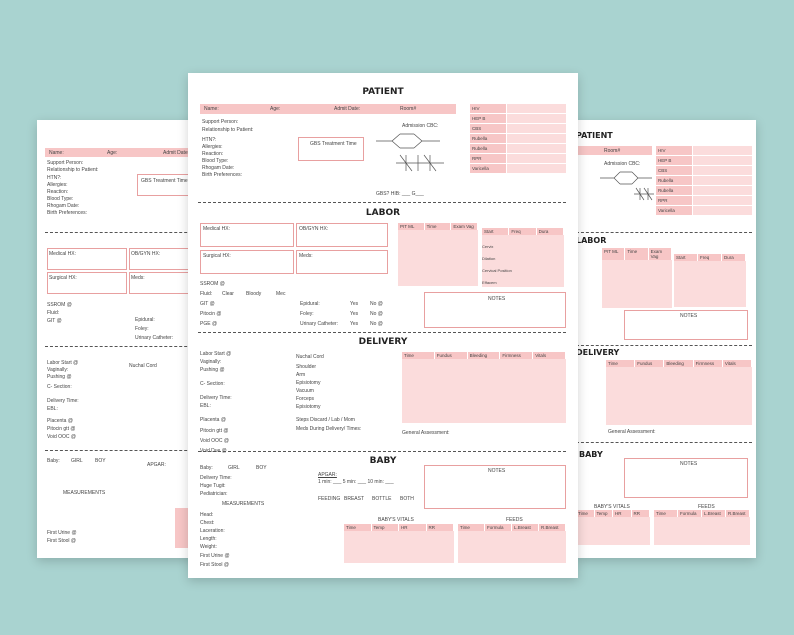  Describe the element at coordinates (216, 478) in the screenshot. I see `baby-delivery-time: Delivery Time:` at that location.